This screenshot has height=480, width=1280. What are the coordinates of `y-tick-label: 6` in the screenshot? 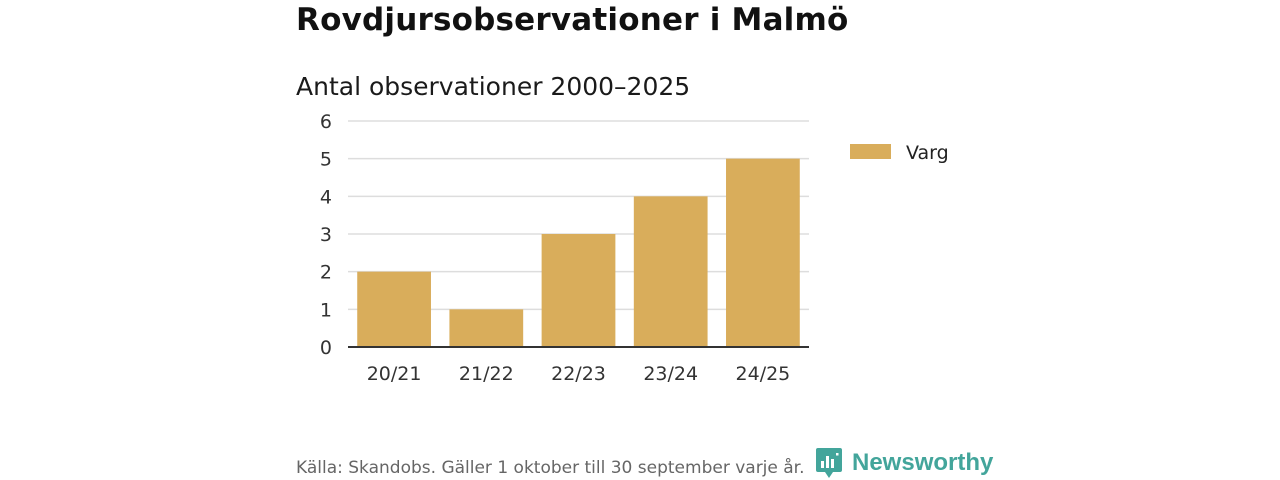 It's located at (326, 122).